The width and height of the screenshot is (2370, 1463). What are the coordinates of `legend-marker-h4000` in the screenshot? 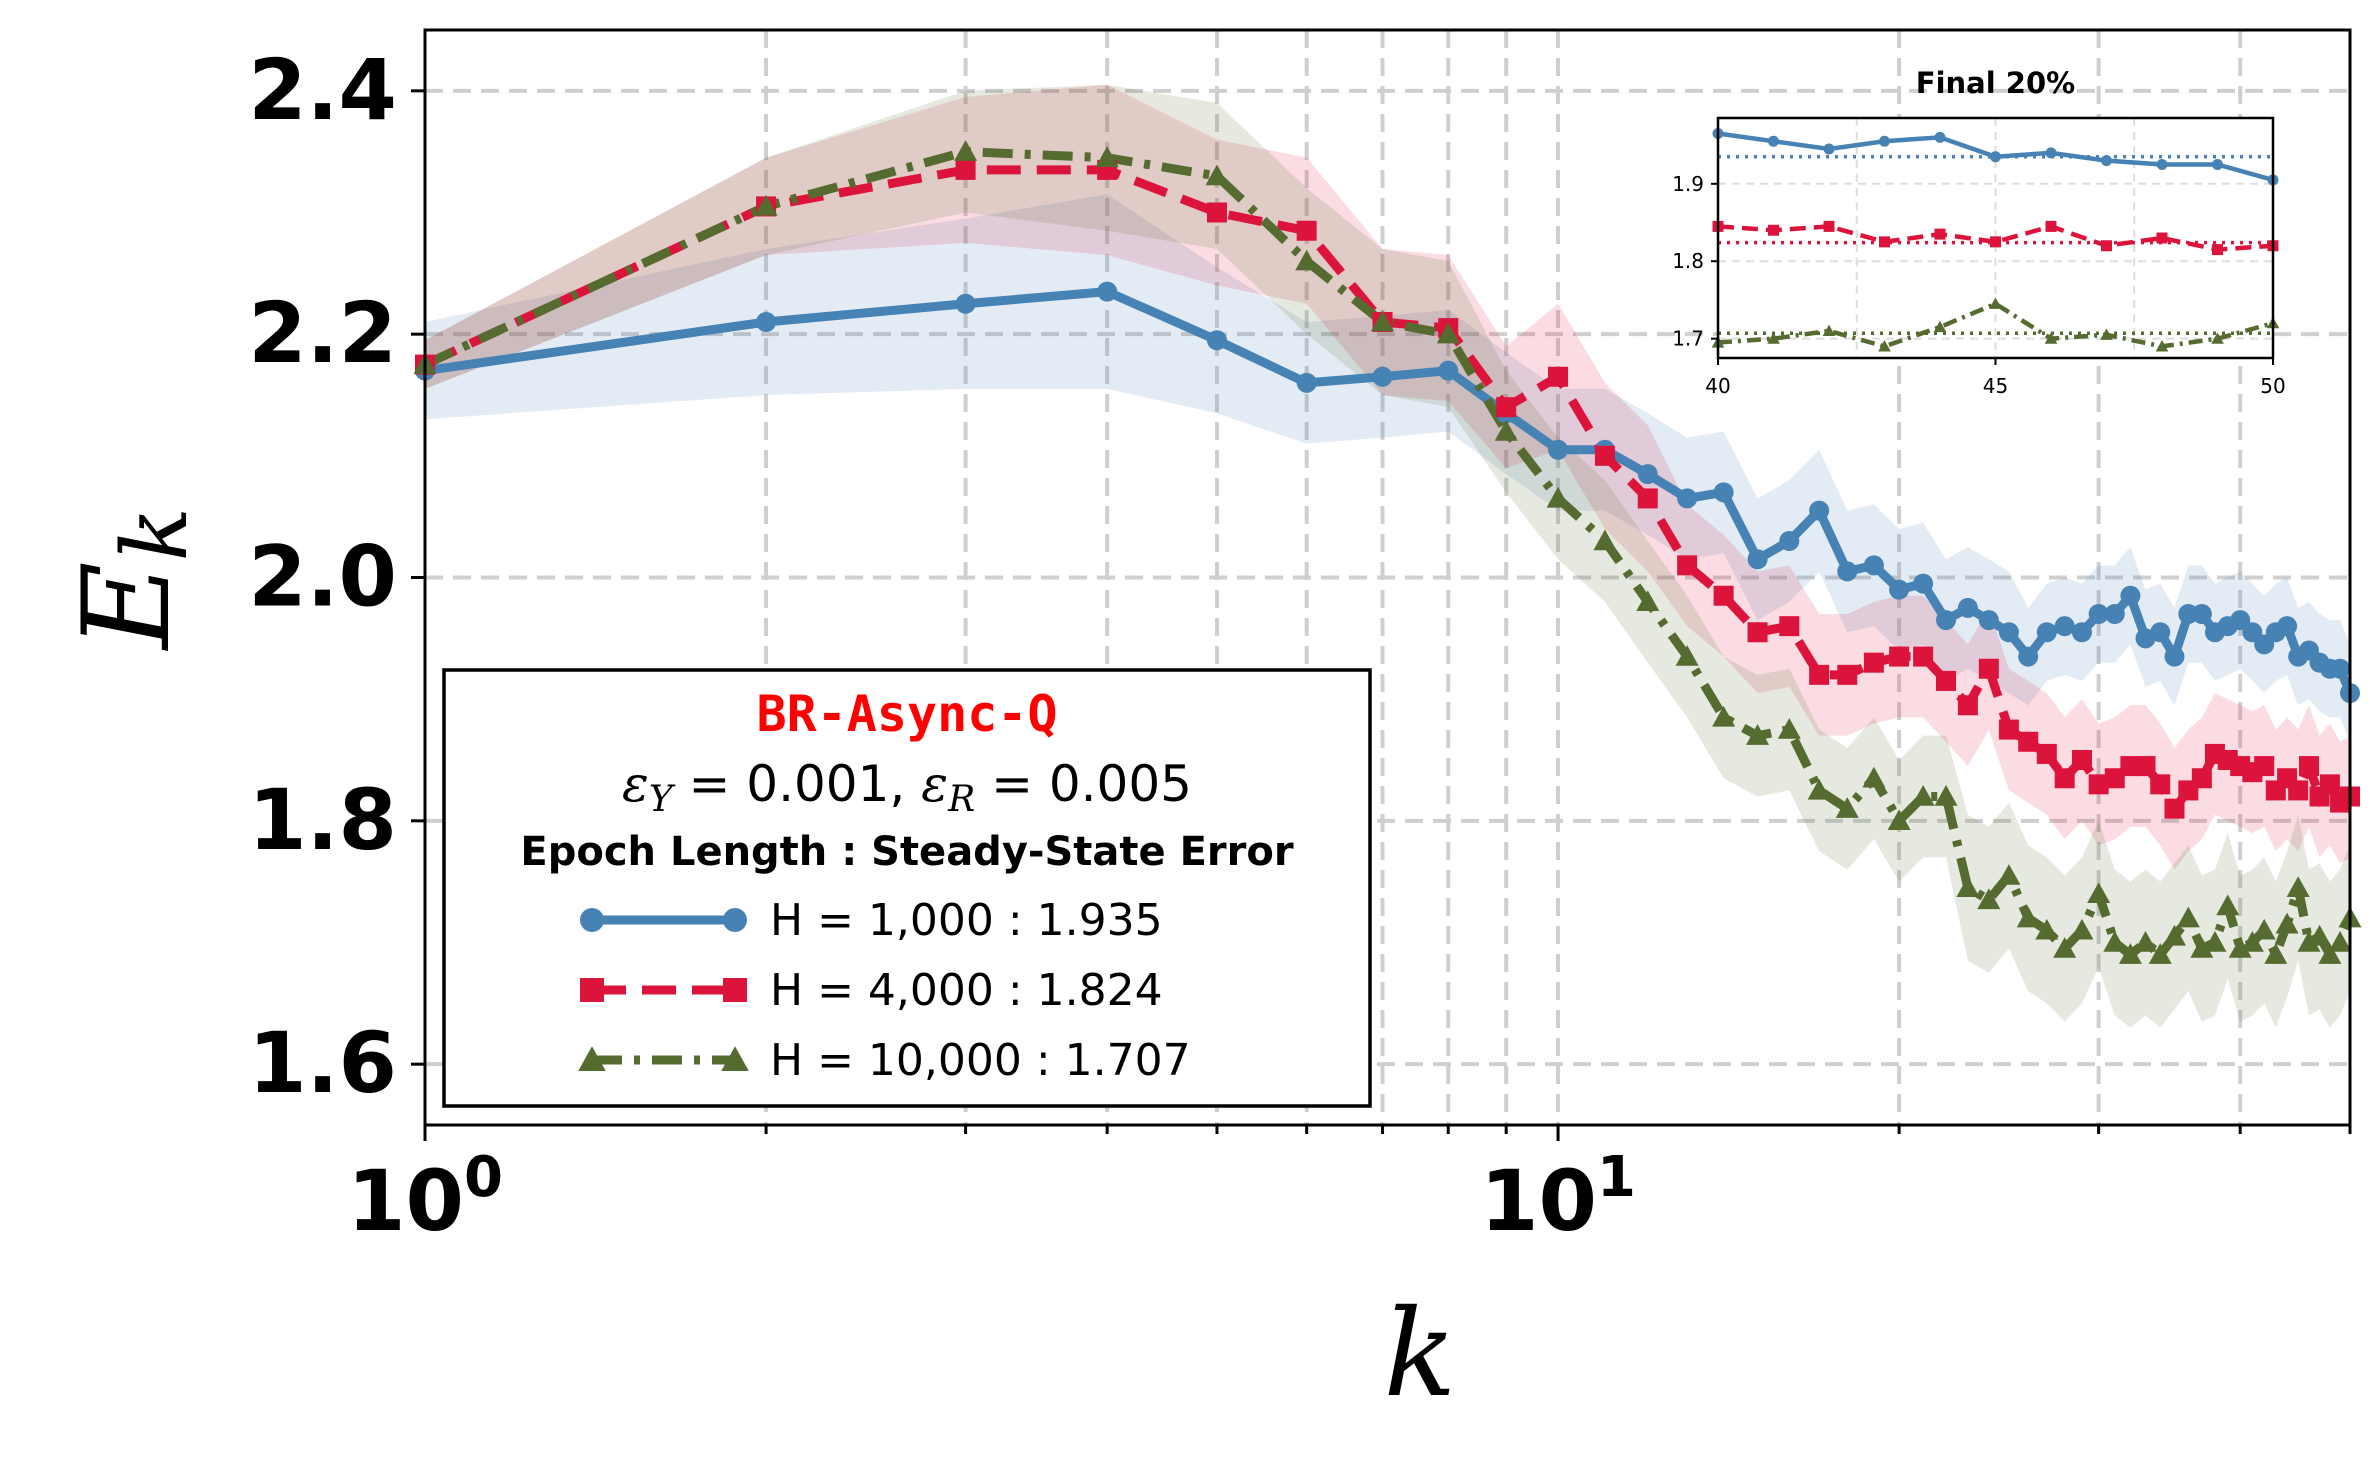 It's located at (592, 990).